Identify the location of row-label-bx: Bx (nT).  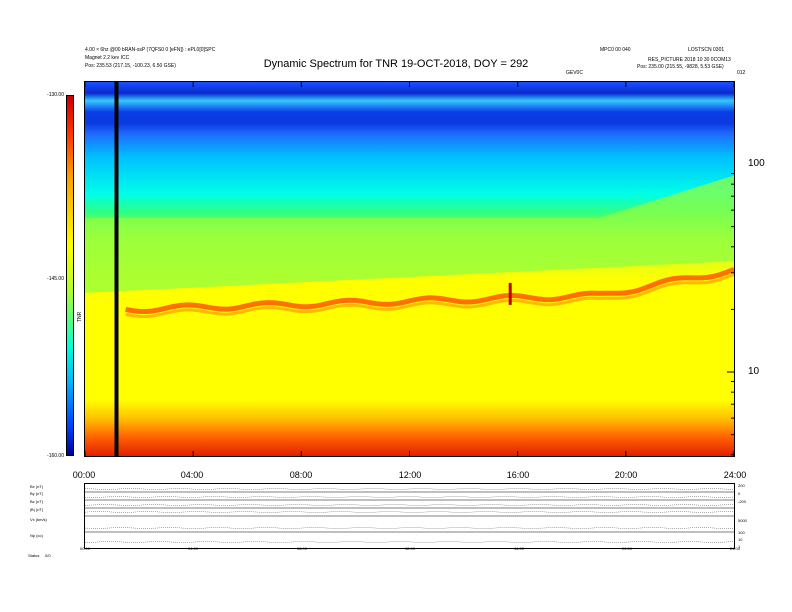
(37, 486).